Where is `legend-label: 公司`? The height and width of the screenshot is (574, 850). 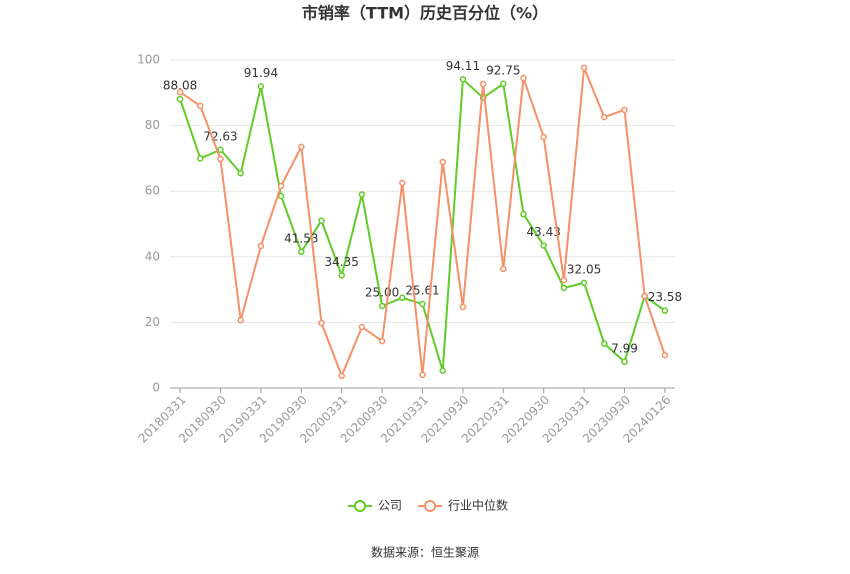
legend-label: 公司 is located at coordinates (390, 506).